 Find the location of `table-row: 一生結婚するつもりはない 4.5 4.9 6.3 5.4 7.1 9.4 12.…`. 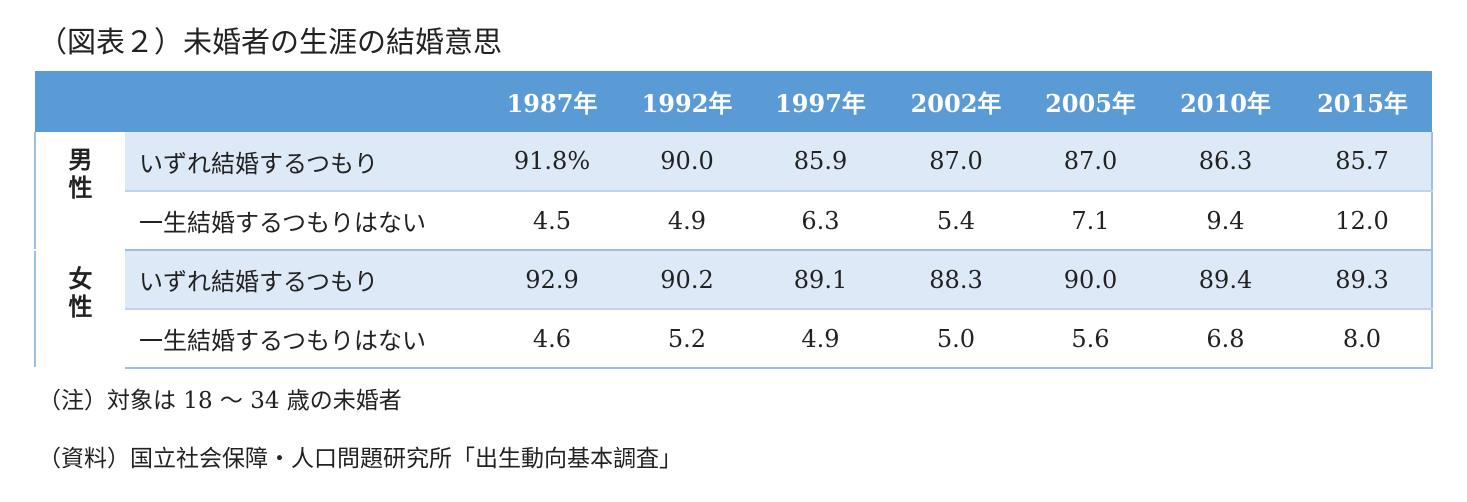

table-row: 一生結婚するつもりはない 4.5 4.9 6.3 5.4 7.1 9.4 12.… is located at coordinates (734, 221).